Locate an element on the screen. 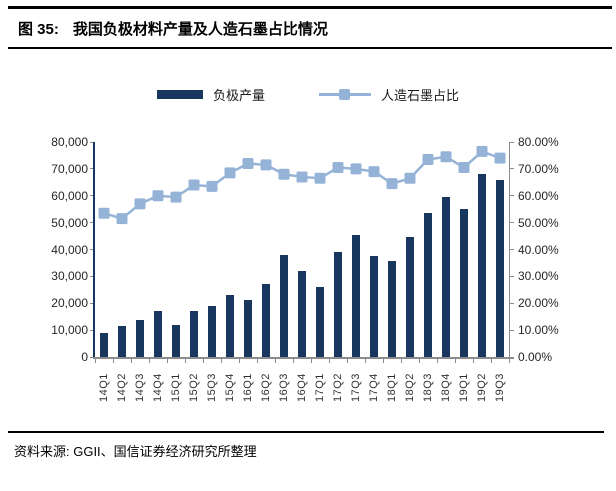 The image size is (616, 491). left-axis-tick-label: 50,000 is located at coordinates (69, 222).